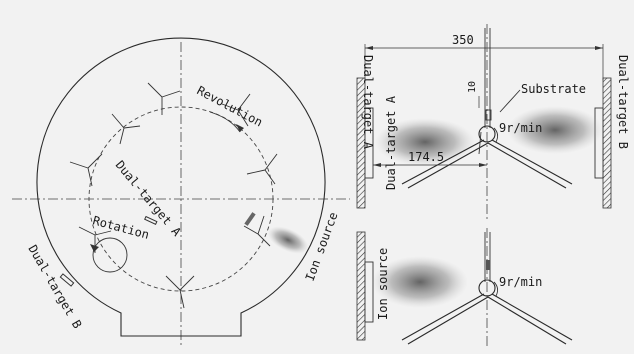 Image resolution: width=634 pixels, height=354 pixels. I want to click on ion-source-label-side: Ion source, so click(383, 284).